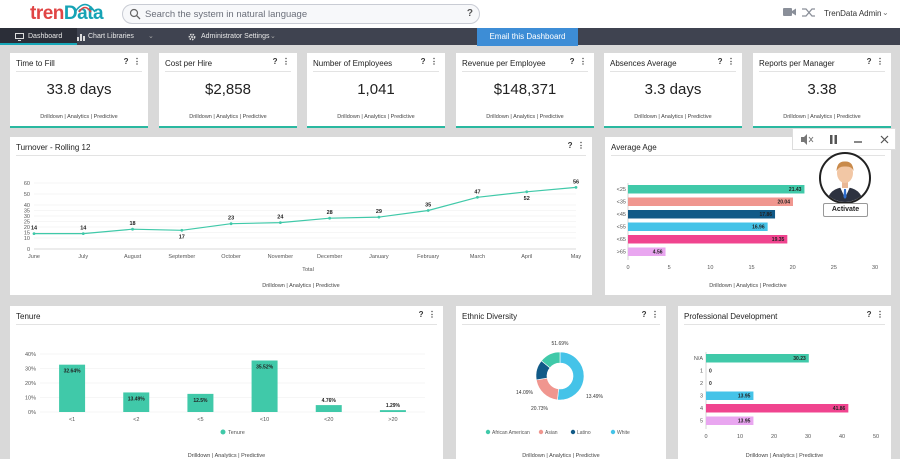  I want to click on close-icon, so click(884, 139).